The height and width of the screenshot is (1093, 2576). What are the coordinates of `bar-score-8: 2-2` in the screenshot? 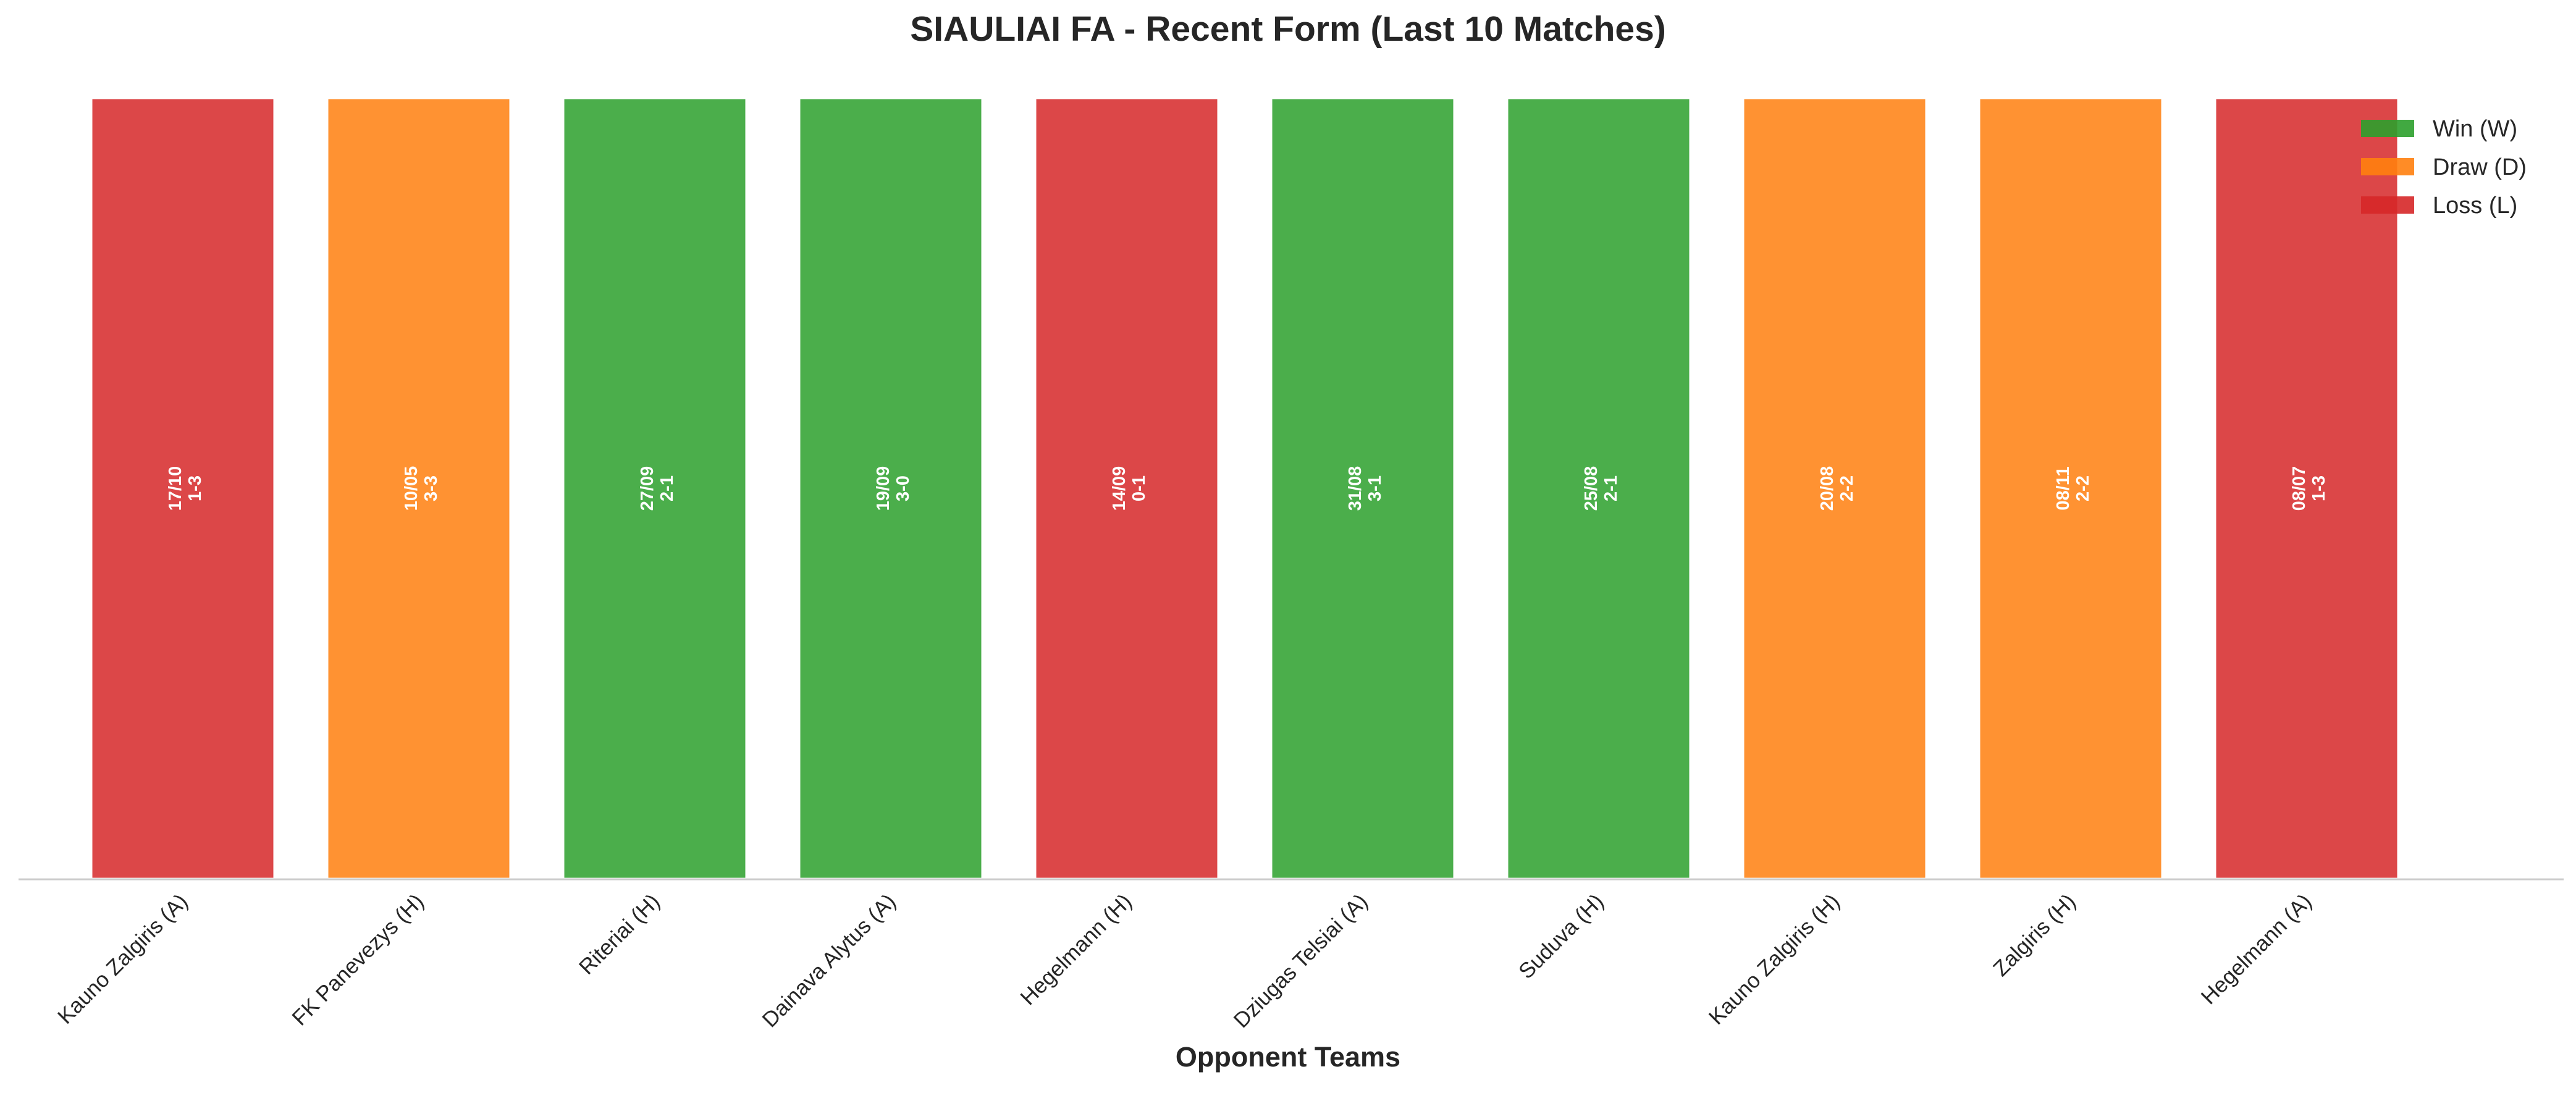 It's located at (1847, 488).